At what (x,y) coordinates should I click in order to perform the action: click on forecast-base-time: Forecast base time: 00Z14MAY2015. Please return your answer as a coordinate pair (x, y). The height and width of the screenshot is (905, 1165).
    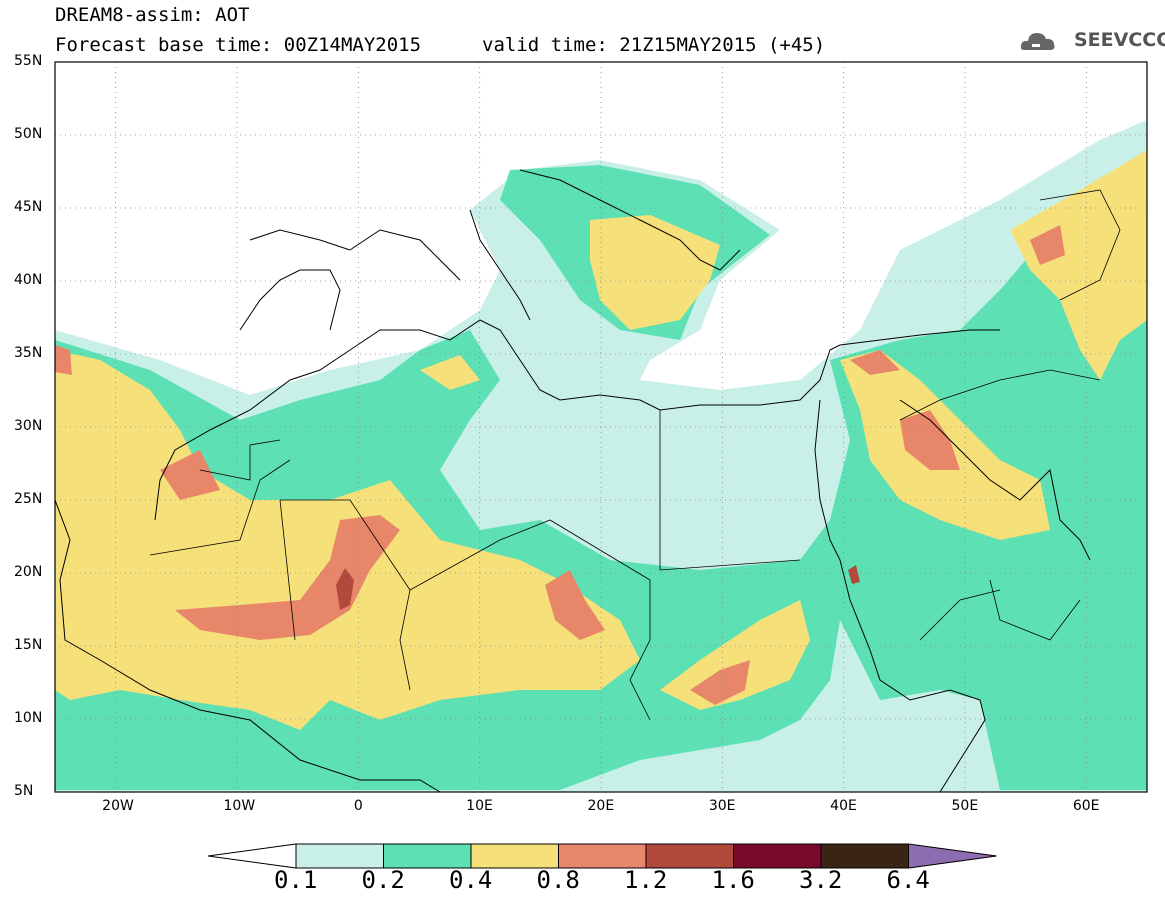
    Looking at the image, I should click on (238, 45).